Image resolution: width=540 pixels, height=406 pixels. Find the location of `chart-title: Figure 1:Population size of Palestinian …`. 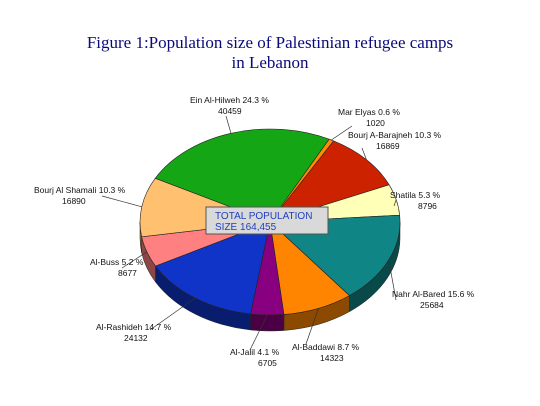

chart-title: Figure 1:Population size of Palestinian … is located at coordinates (270, 53).